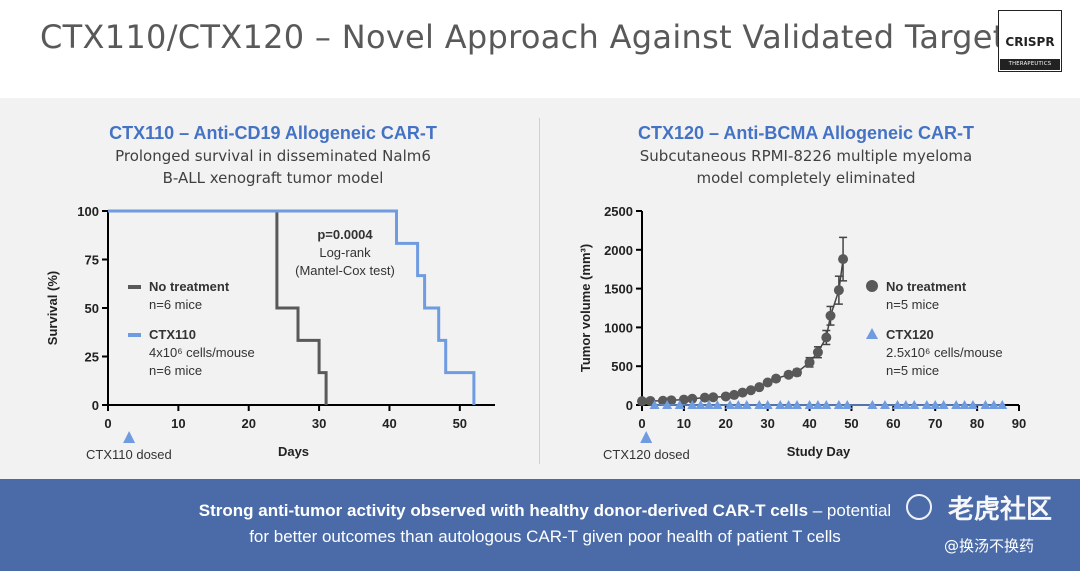  I want to click on km-y-tick-label: 75, so click(92, 260).